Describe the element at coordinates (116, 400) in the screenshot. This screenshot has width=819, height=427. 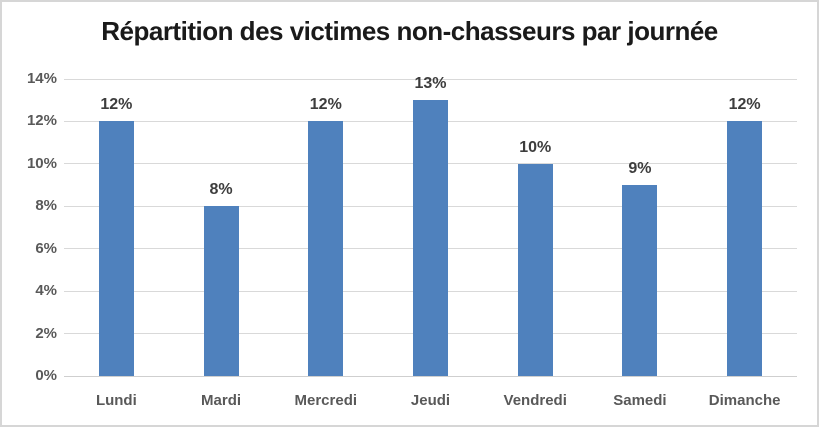
I see `x-tick-label: Lundi` at that location.